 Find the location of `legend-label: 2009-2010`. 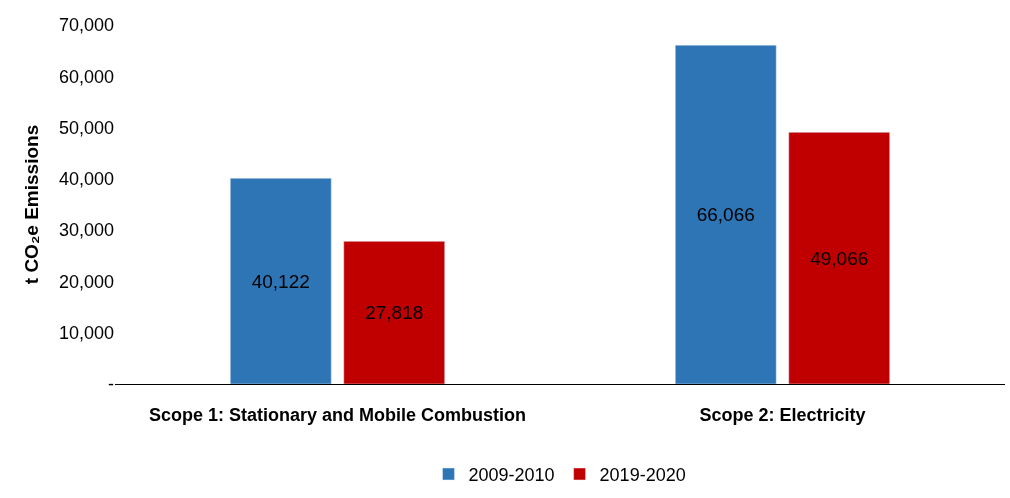

legend-label: 2009-2010 is located at coordinates (511, 475).